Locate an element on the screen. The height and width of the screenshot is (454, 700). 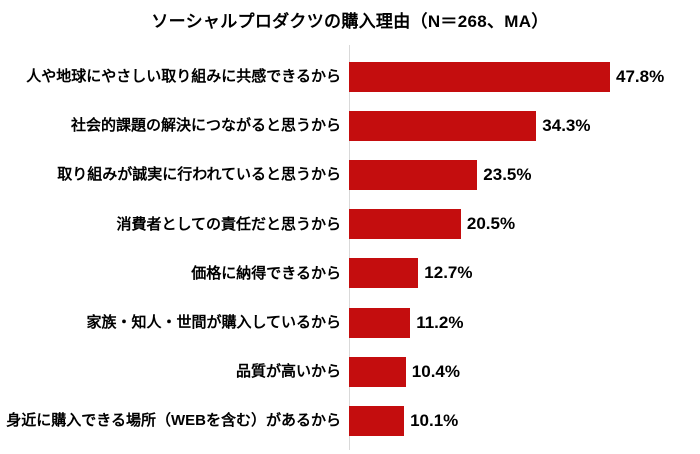
value-label: 10.4% is located at coordinates (435, 371).